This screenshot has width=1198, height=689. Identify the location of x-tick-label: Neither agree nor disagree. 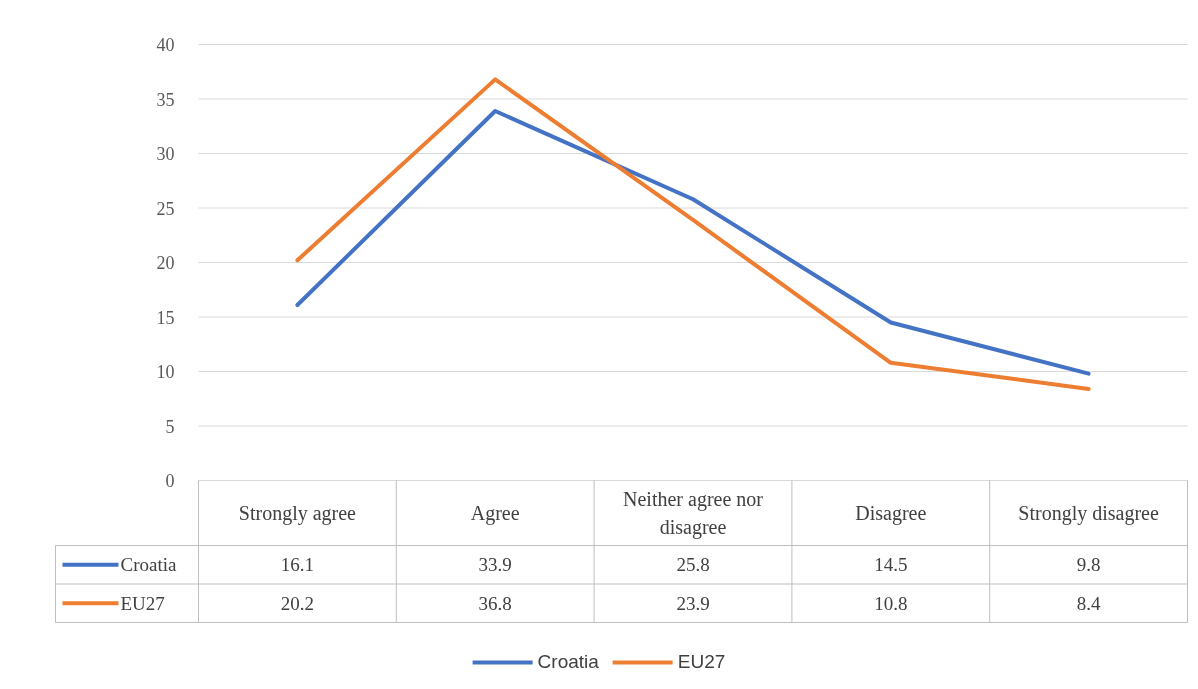
(693, 513).